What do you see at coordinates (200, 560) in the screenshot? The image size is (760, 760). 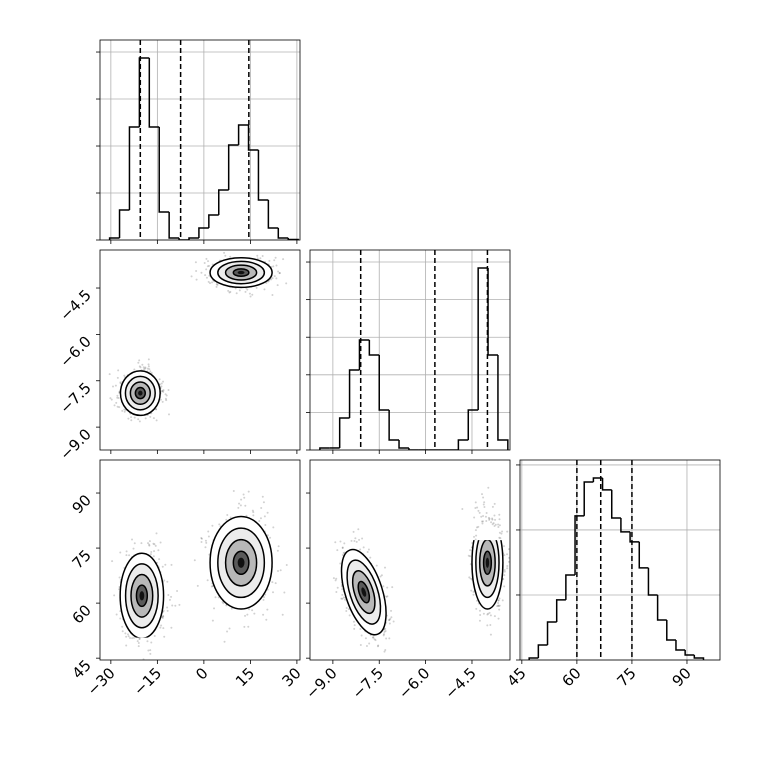 I see `panel-frame` at bounding box center [200, 560].